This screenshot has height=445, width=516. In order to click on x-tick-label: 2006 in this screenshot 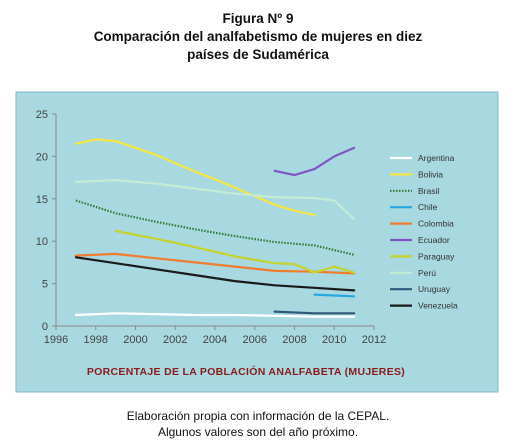, I will do `click(255, 340)`.